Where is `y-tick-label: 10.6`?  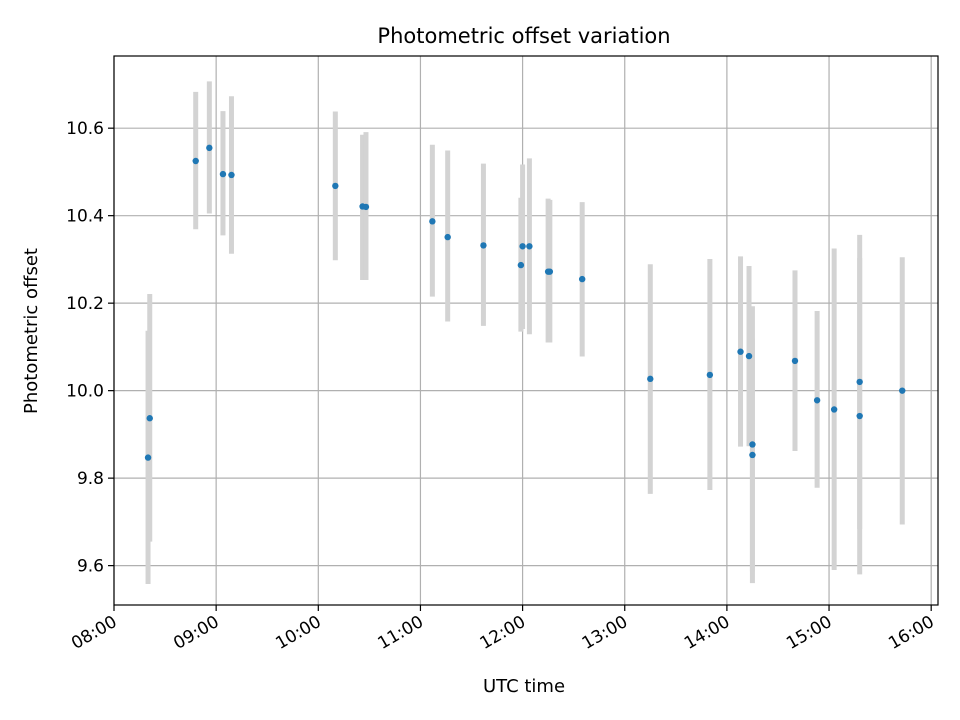
y-tick-label: 10.6 is located at coordinates (85, 129).